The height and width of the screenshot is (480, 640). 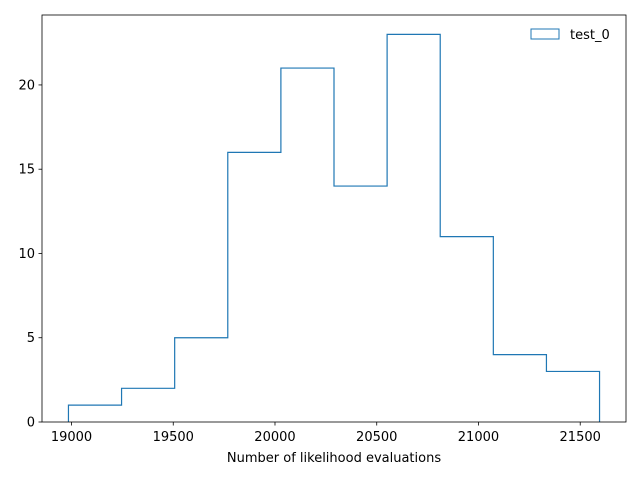 What do you see at coordinates (580, 437) in the screenshot?
I see `x-tick-label: 21500` at bounding box center [580, 437].